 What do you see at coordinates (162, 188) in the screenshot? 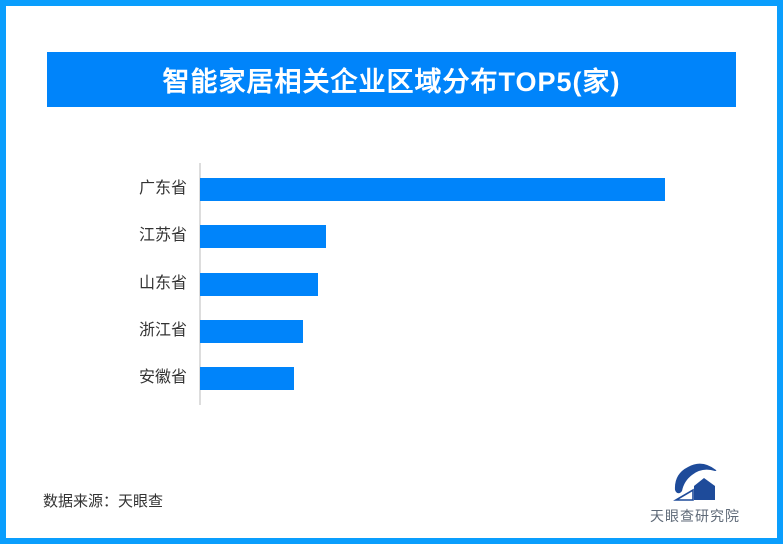
I see `category-label: 广东省` at bounding box center [162, 188].